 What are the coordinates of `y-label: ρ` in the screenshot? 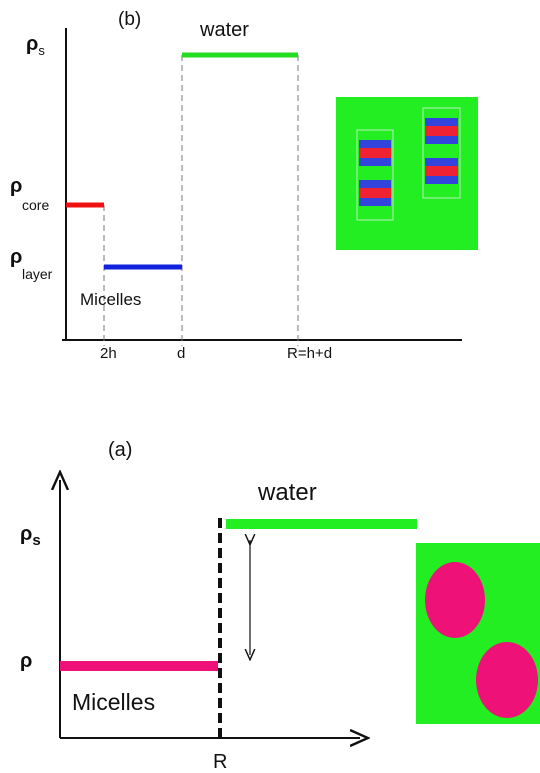 It's located at (26, 661).